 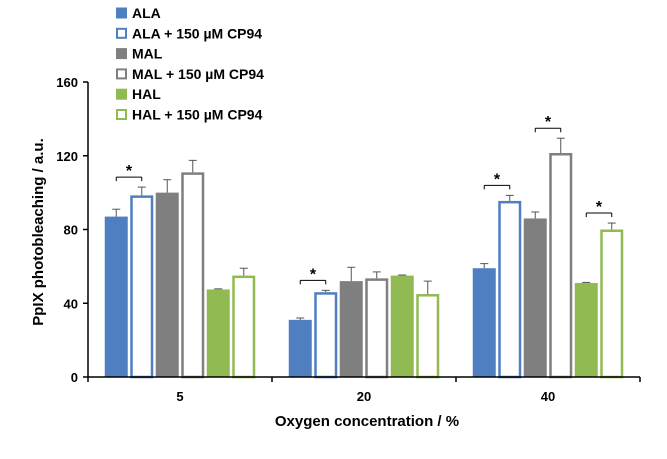 What do you see at coordinates (367, 421) in the screenshot?
I see `x-axis-title: Oxygen concentration / %` at bounding box center [367, 421].